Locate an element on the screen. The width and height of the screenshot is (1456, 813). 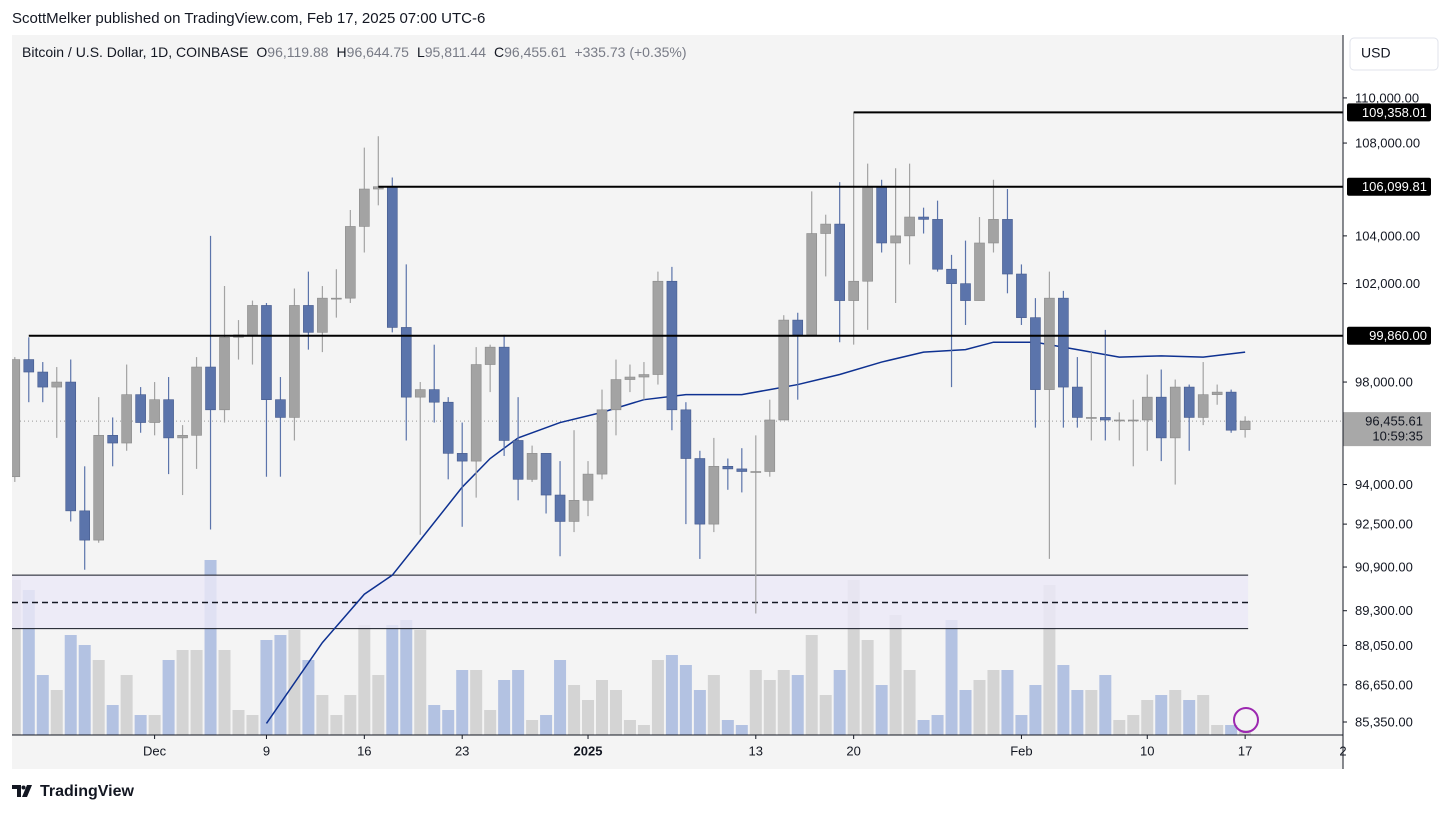
l-value: 95,811.44 is located at coordinates (455, 52).